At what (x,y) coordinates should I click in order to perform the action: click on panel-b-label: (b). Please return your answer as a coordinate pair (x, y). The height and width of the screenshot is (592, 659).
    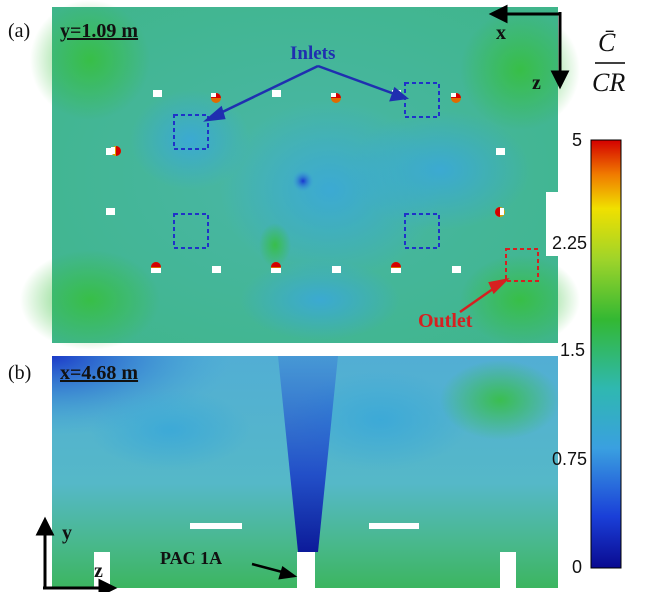
    Looking at the image, I should click on (19, 373).